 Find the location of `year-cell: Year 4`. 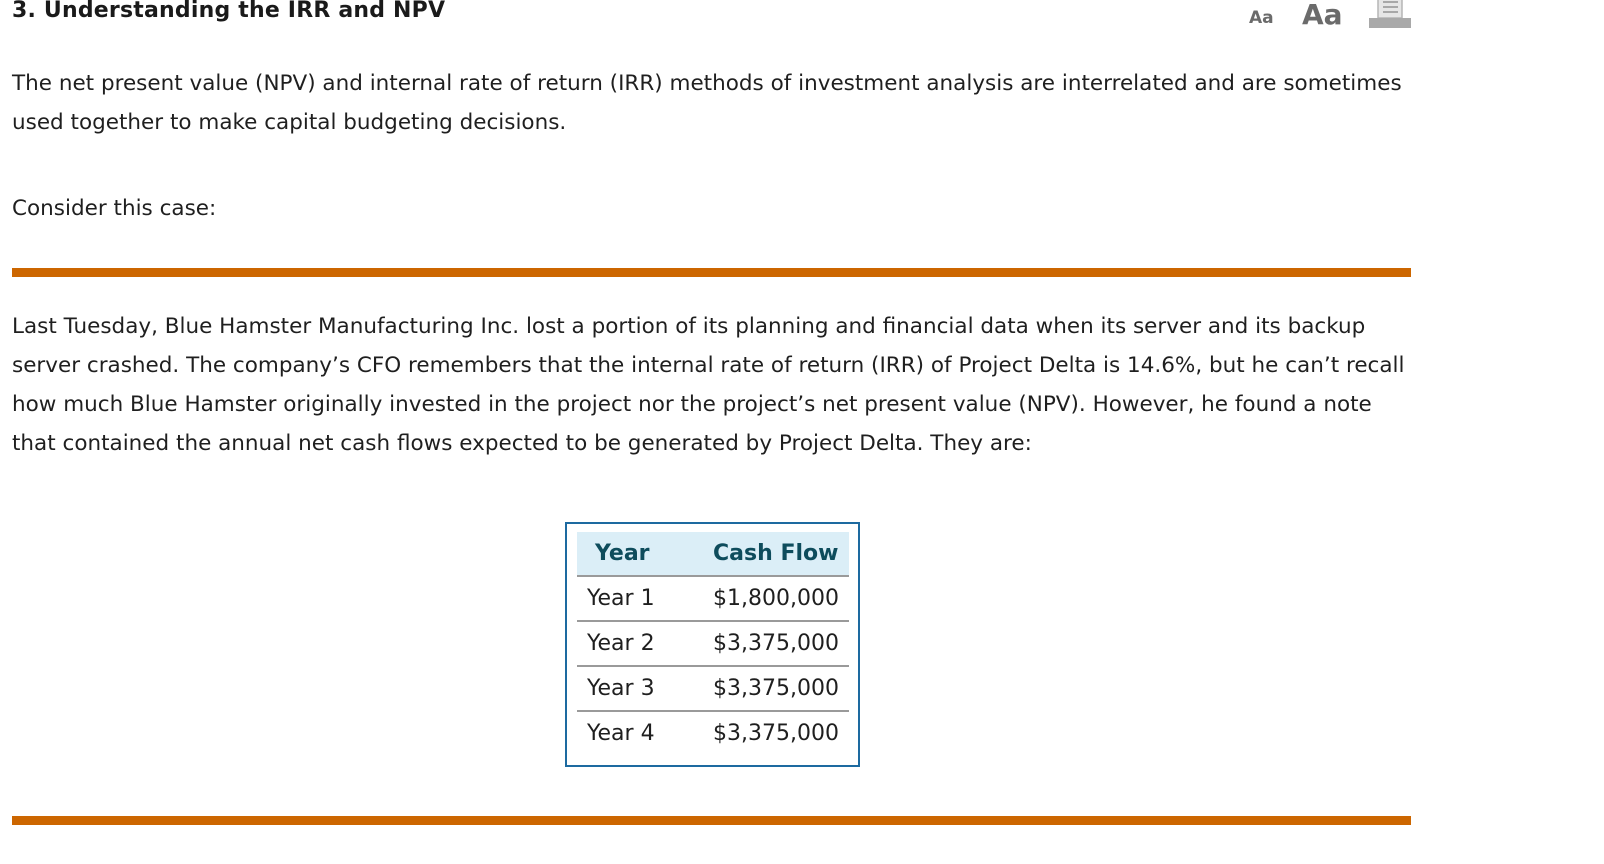

year-cell: Year 4 is located at coordinates (621, 733).